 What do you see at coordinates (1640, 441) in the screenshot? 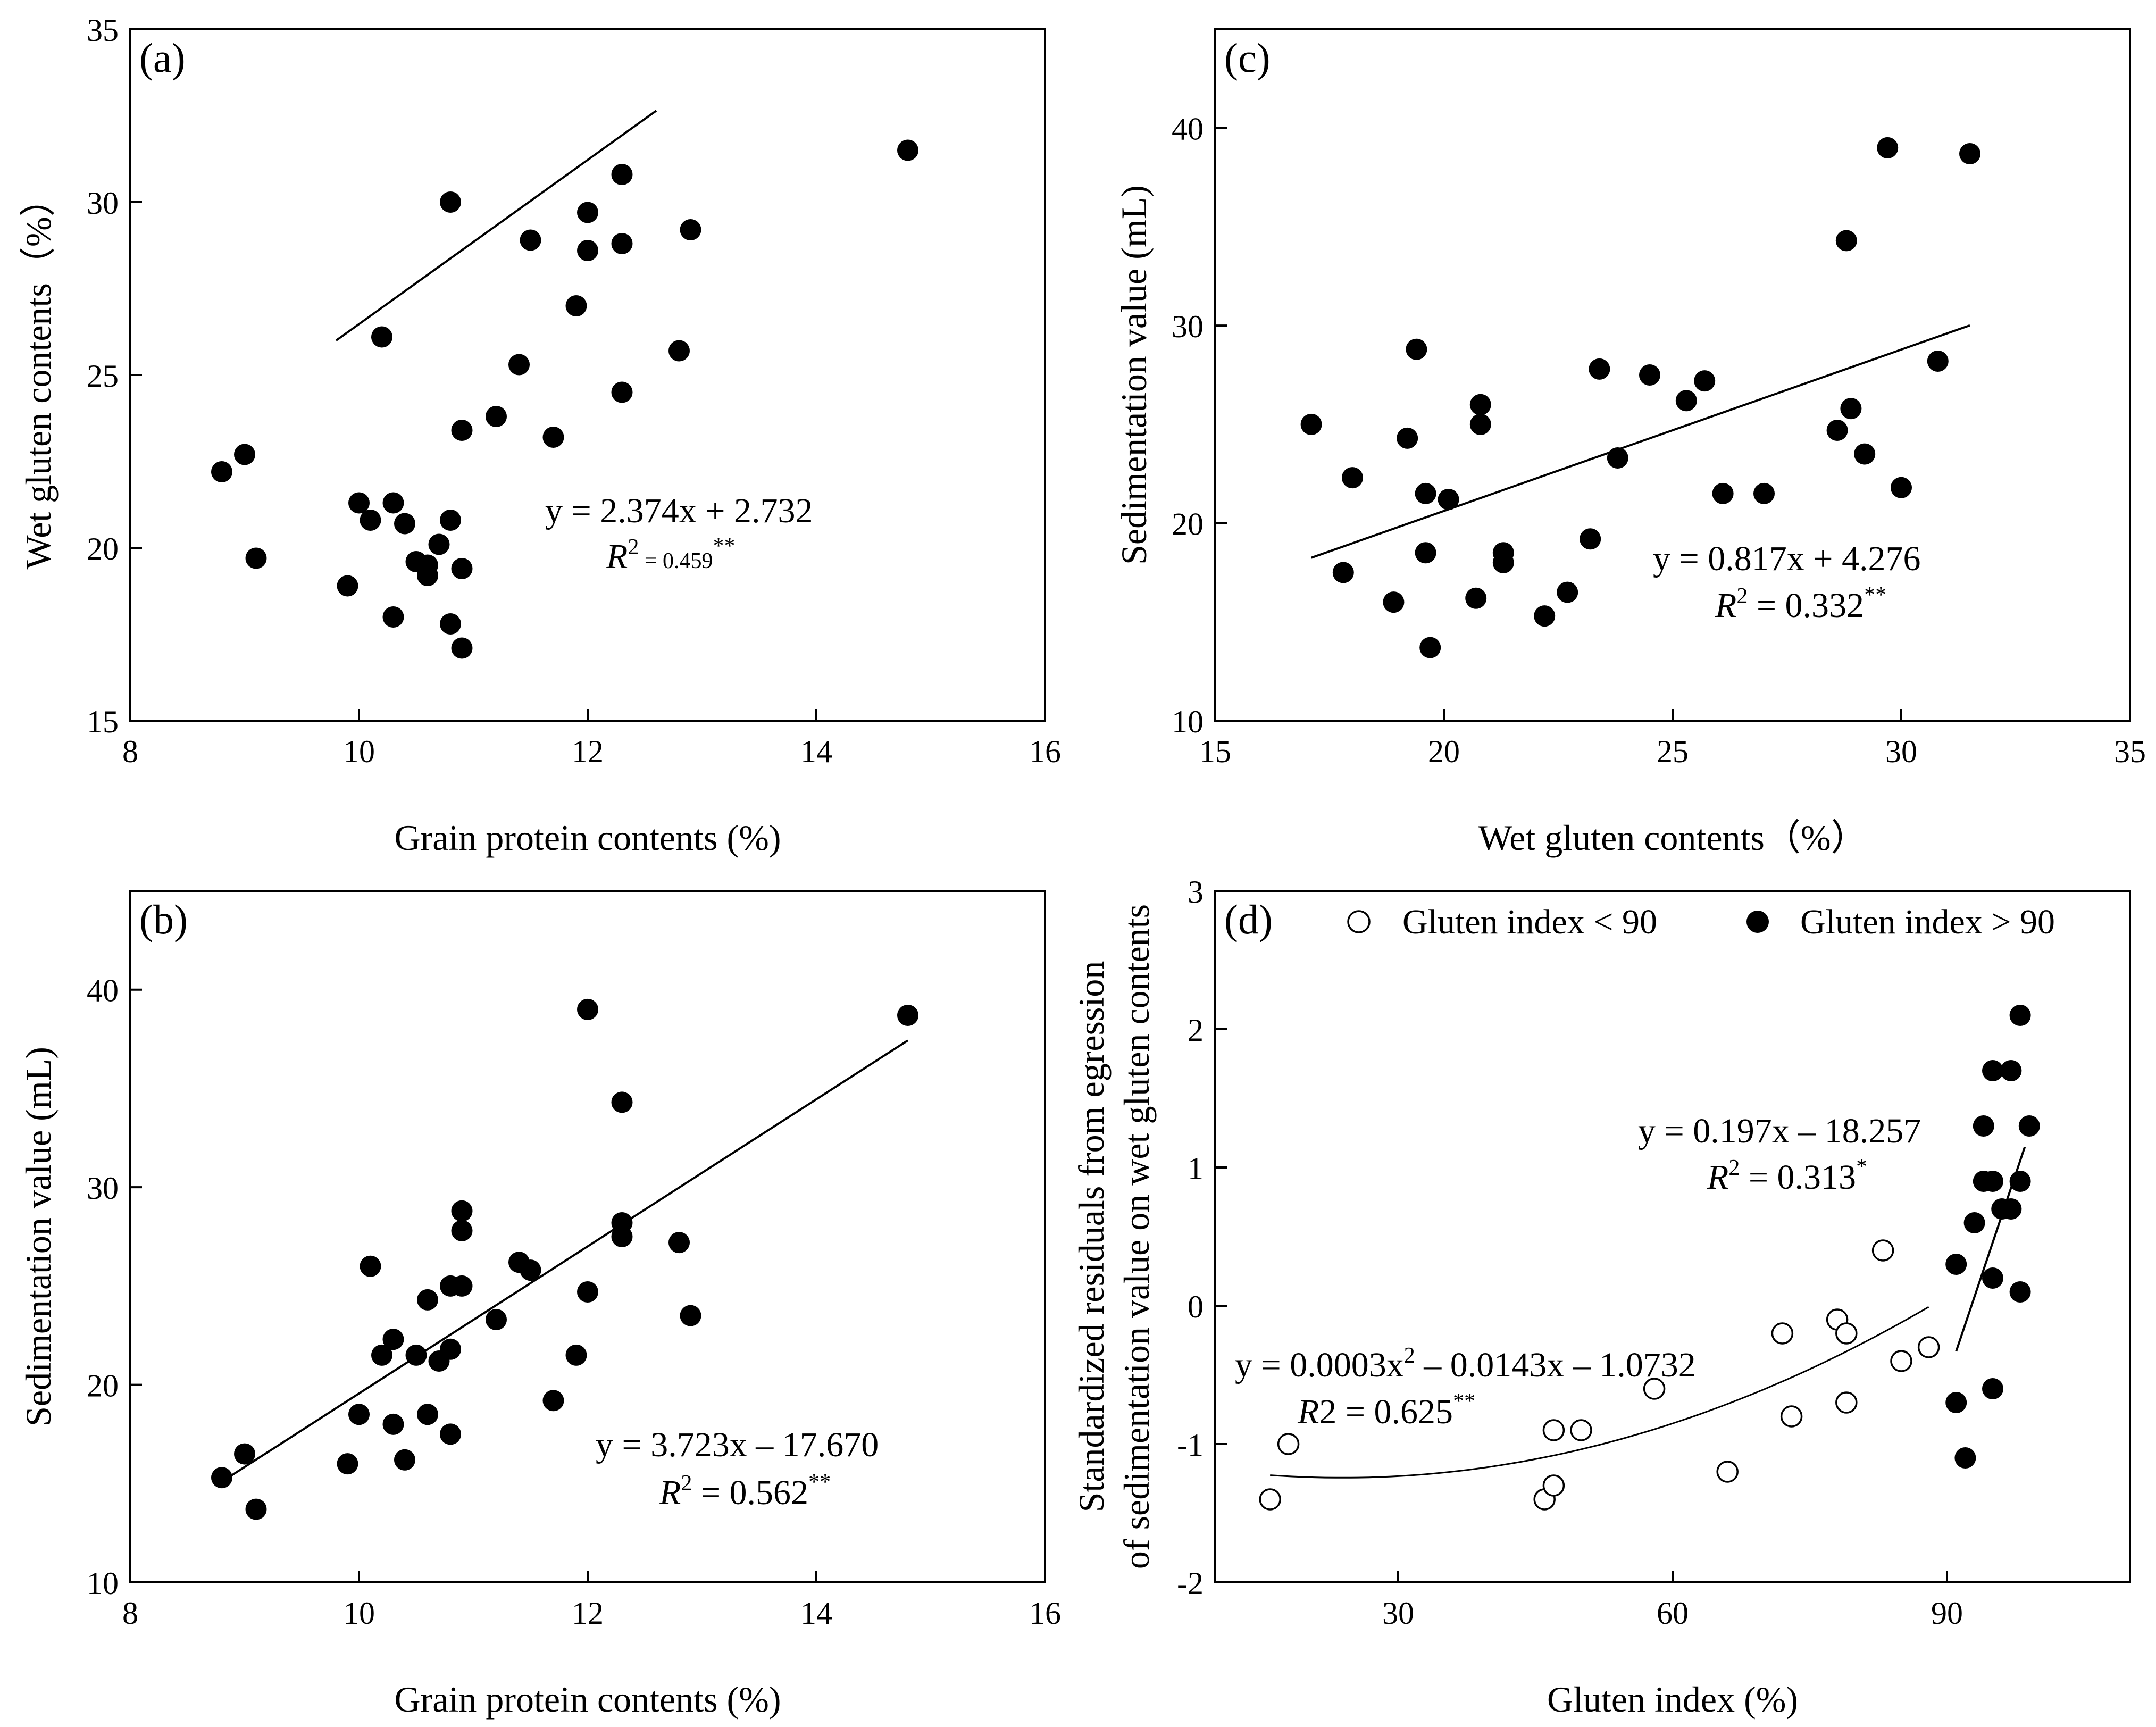
I see `regression-line-c` at bounding box center [1640, 441].